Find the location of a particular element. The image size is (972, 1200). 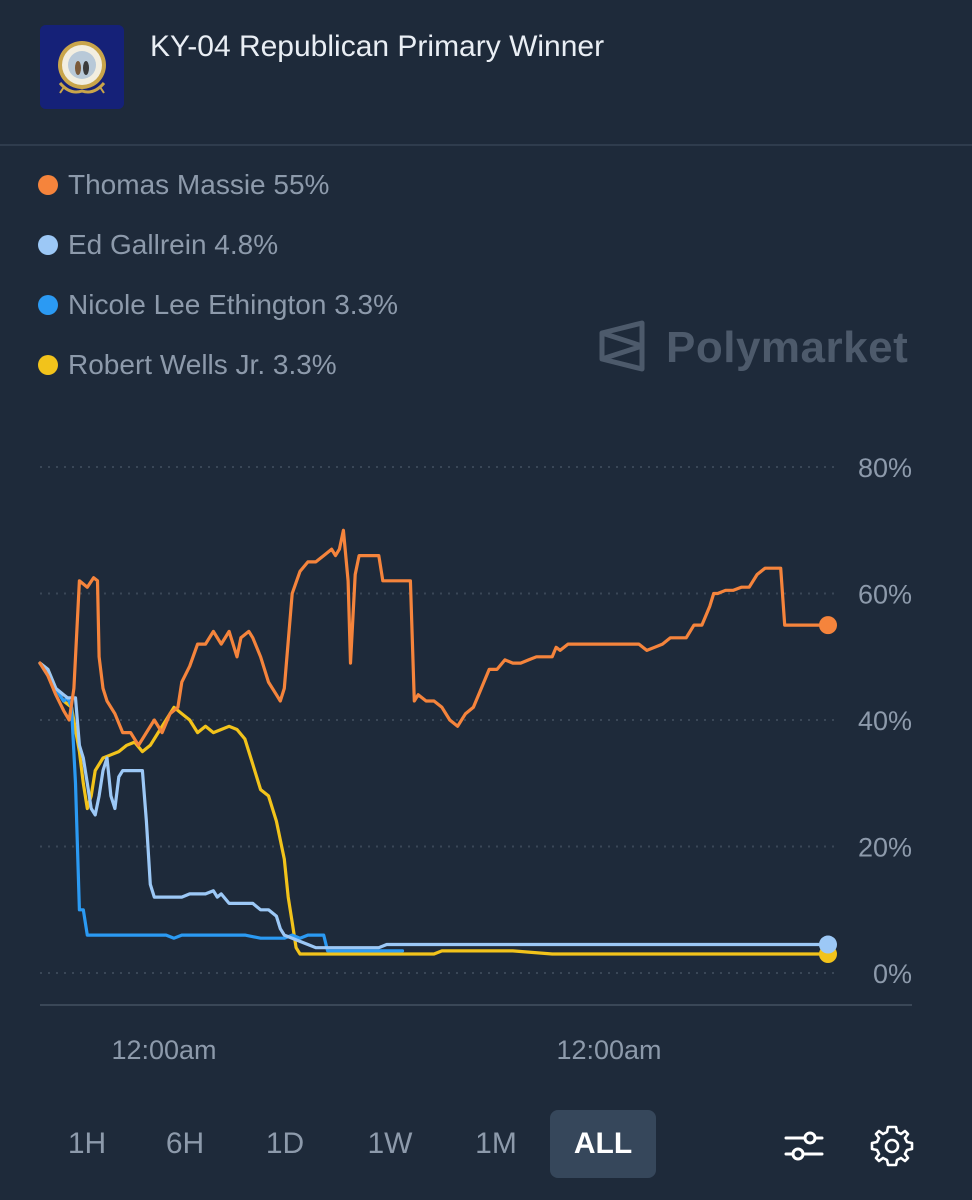

time-range-bar: 1H 6H 1D 1W 1M ALL is located at coordinates (486, 1145).